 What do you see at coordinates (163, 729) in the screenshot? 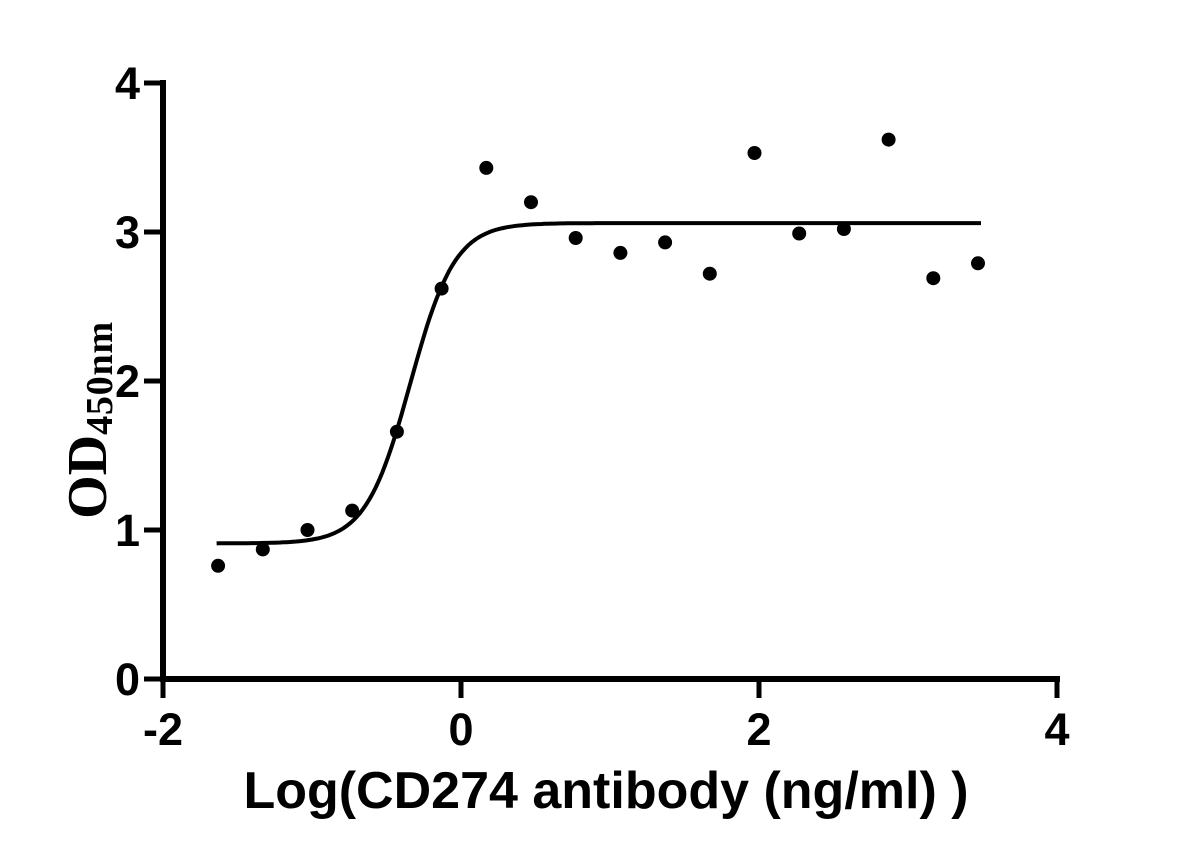
I see `x-tick-label: -2` at bounding box center [163, 729].